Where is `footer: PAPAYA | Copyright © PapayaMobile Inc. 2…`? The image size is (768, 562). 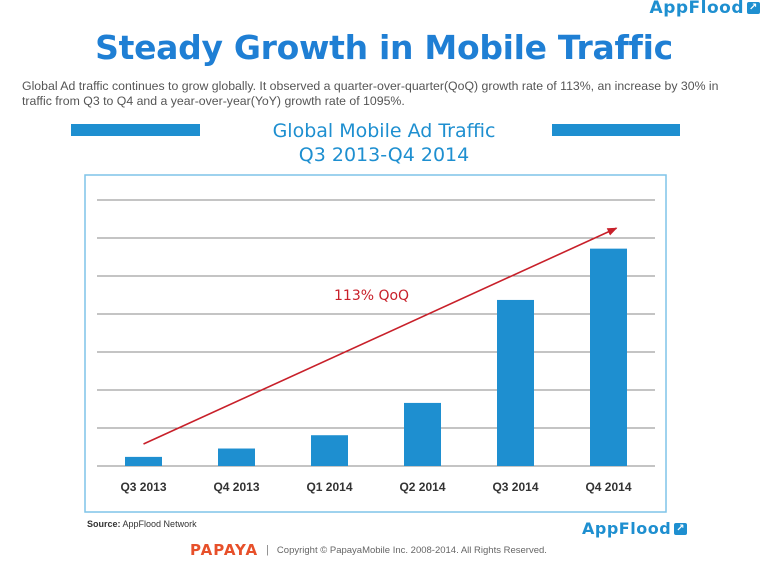
footer: PAPAYA | Copyright © PapayaMobile Inc. 2… is located at coordinates (368, 550).